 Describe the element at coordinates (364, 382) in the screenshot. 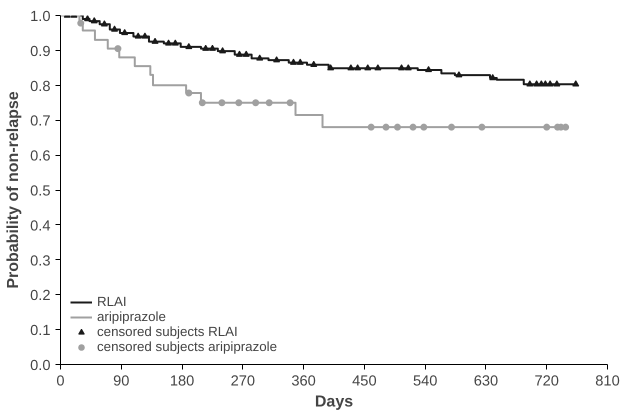

I see `x-tick-label: 450` at that location.